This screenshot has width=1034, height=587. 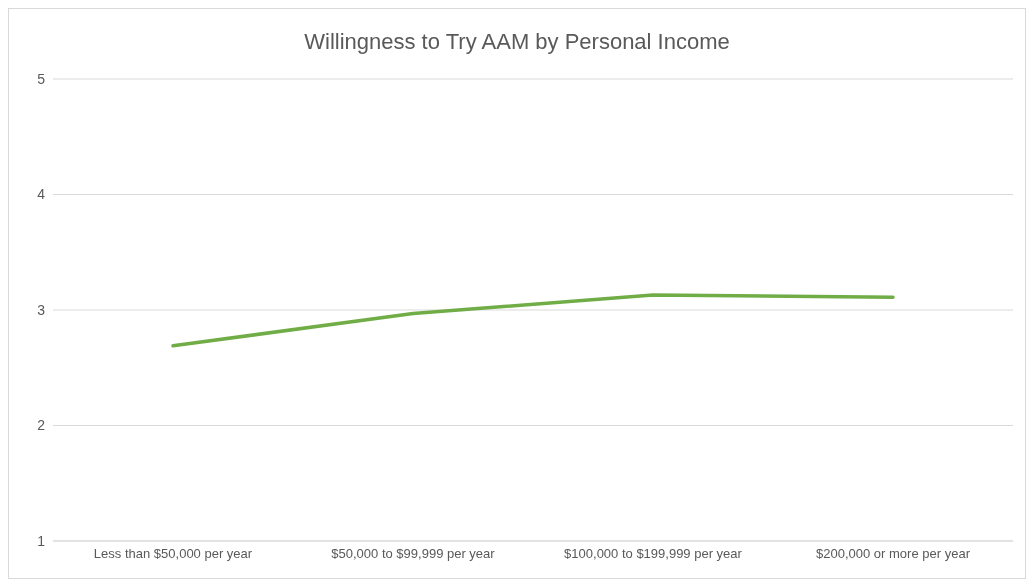 I want to click on x-tick-label: $50,000 to $99,999 per year, so click(x=413, y=554).